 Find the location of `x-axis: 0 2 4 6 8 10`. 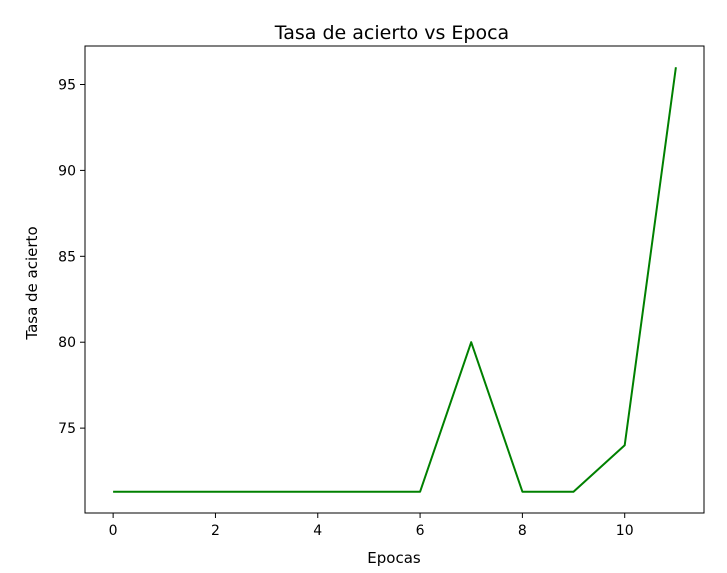

x-axis: 0 2 4 6 8 10 is located at coordinates (371, 526).